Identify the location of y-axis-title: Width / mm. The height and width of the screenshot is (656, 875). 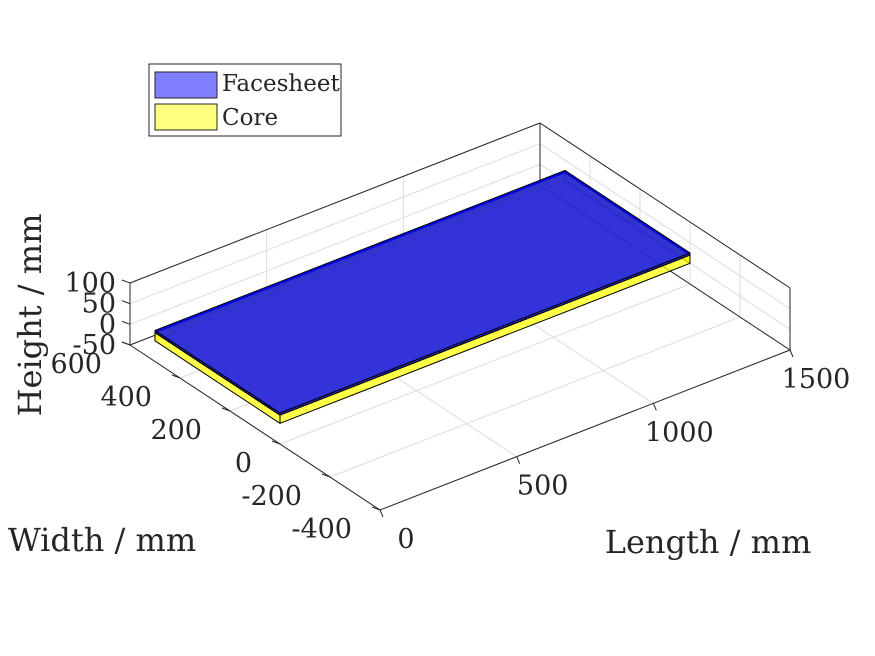
(102, 540).